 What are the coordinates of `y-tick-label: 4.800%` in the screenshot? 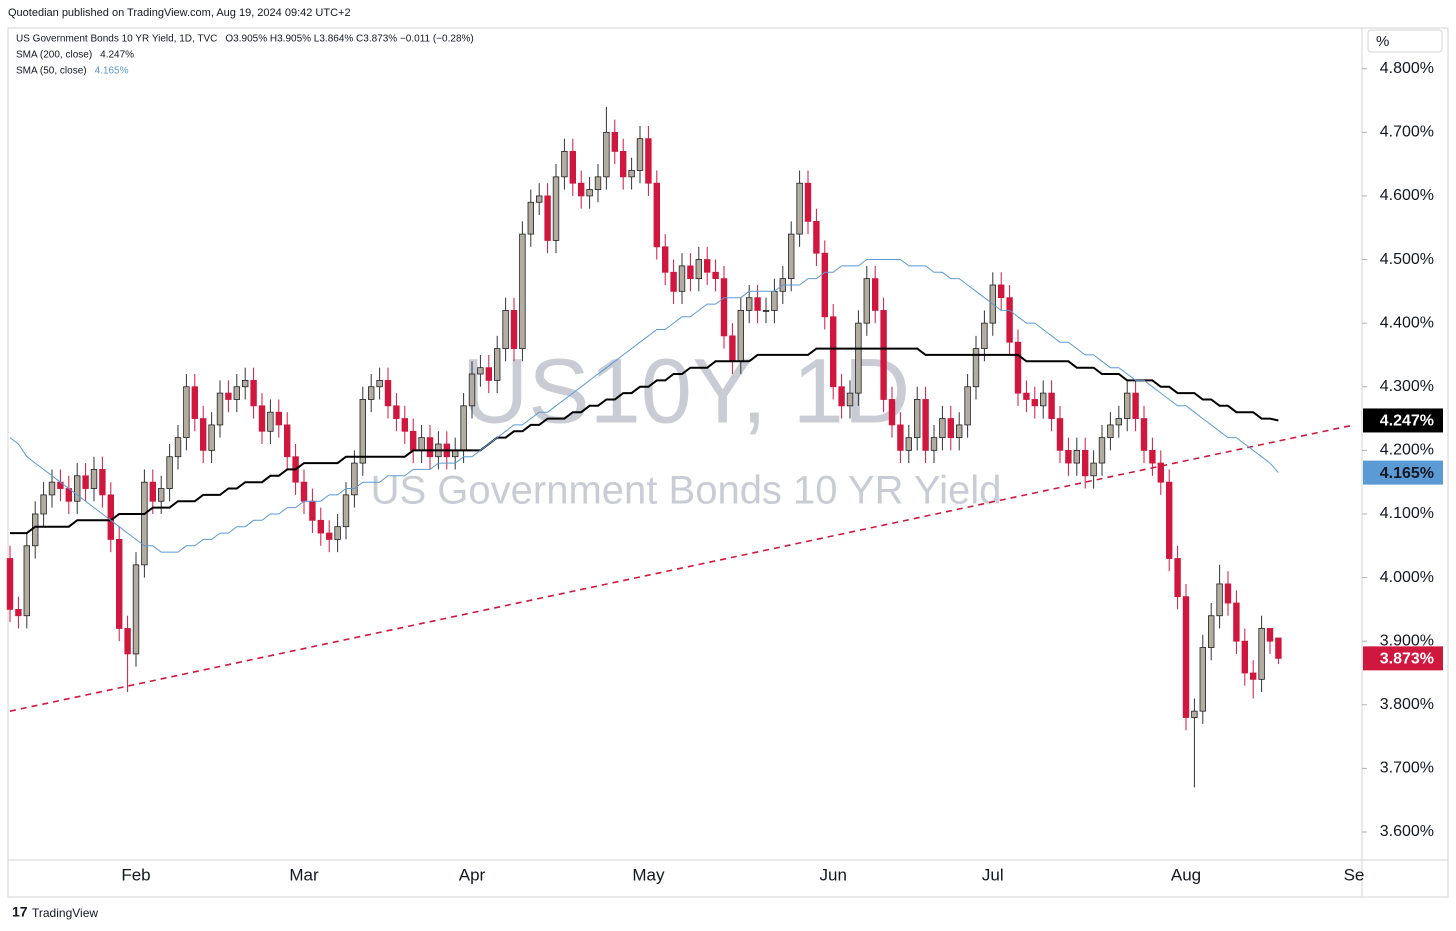 It's located at (1407, 68).